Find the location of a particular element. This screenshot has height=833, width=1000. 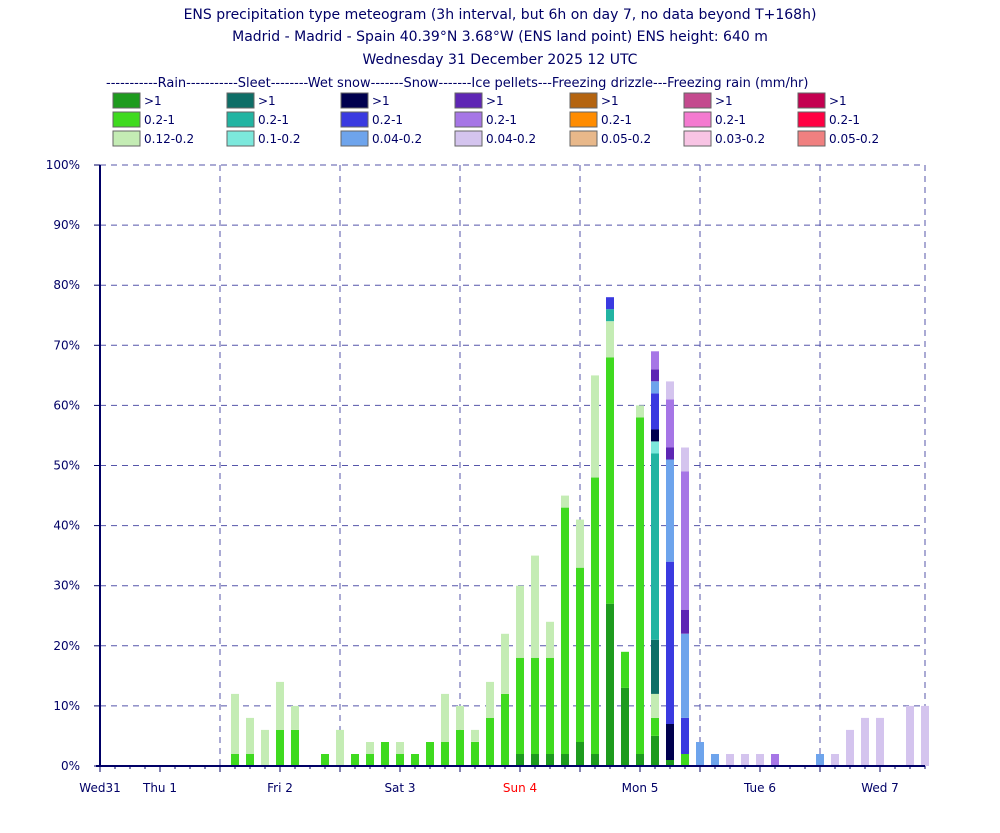

y-tick-label-6: 60% is located at coordinates (66, 405).